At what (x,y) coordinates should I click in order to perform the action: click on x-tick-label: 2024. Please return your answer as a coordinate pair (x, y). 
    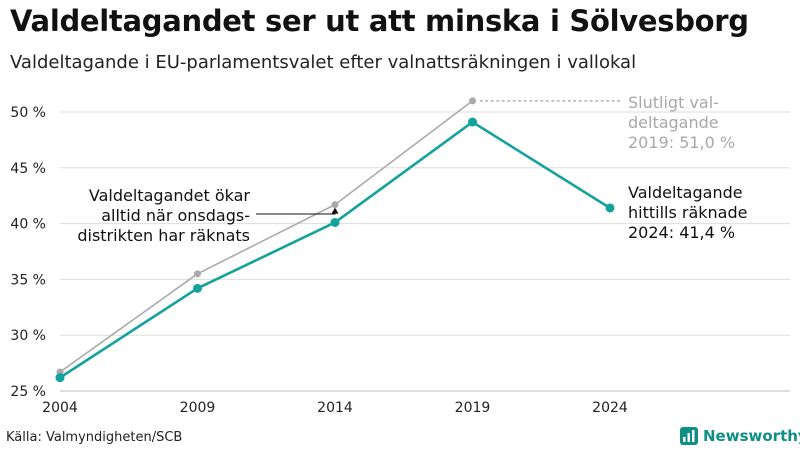
    Looking at the image, I should click on (610, 408).